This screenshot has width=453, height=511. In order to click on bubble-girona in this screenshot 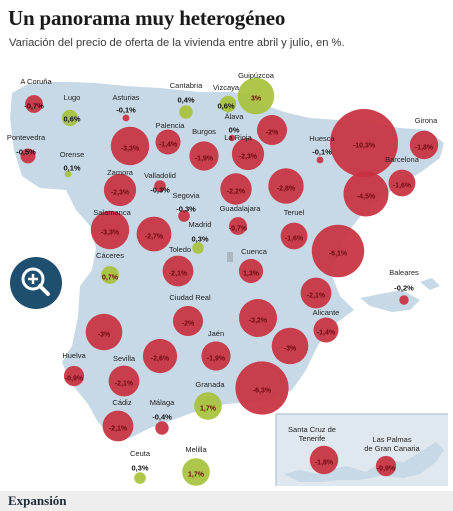, I will do `click(424, 145)`.